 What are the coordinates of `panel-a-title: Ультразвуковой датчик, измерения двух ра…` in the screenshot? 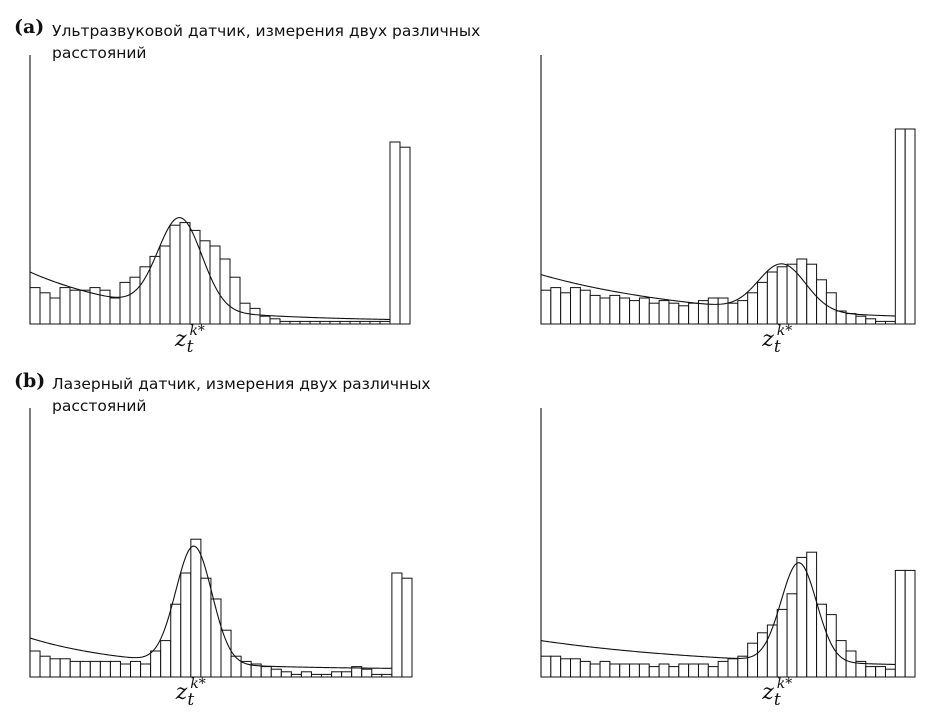 It's located at (266, 42).